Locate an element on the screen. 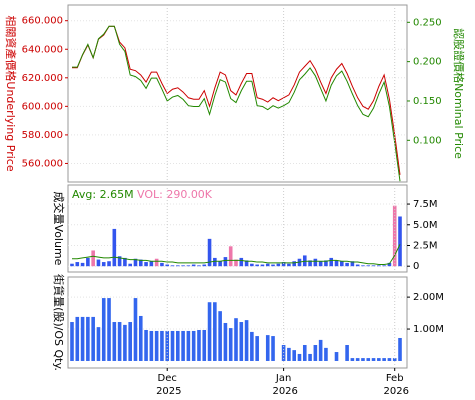  y-axis-label: 成交量Volume is located at coordinates (59, 229).